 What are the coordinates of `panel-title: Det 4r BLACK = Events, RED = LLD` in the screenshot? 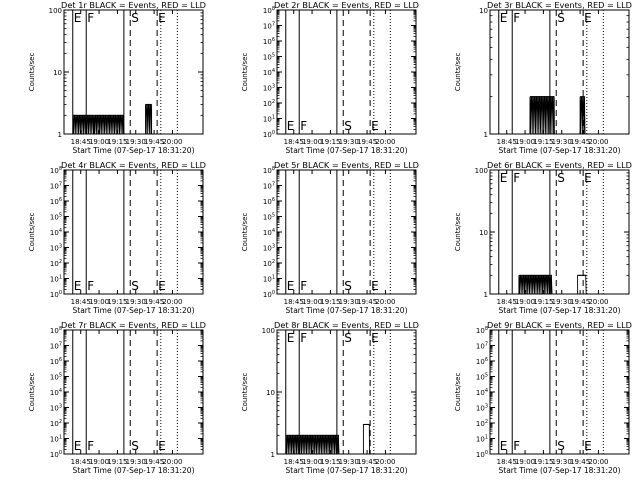 It's located at (133, 165).